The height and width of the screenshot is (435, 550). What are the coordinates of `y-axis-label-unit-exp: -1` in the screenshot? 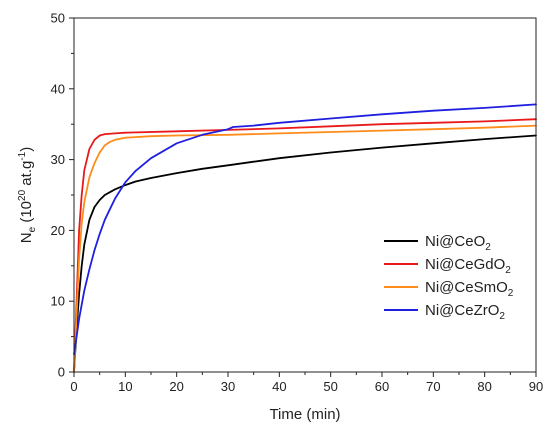 It's located at (22, 155).